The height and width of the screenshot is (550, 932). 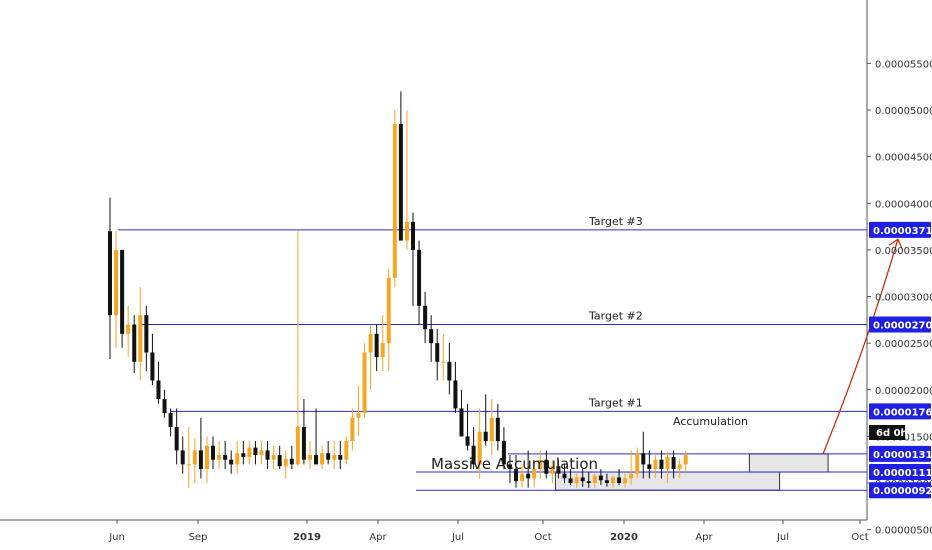 What do you see at coordinates (542, 537) in the screenshot?
I see `x-tick-label: Oct` at bounding box center [542, 537].